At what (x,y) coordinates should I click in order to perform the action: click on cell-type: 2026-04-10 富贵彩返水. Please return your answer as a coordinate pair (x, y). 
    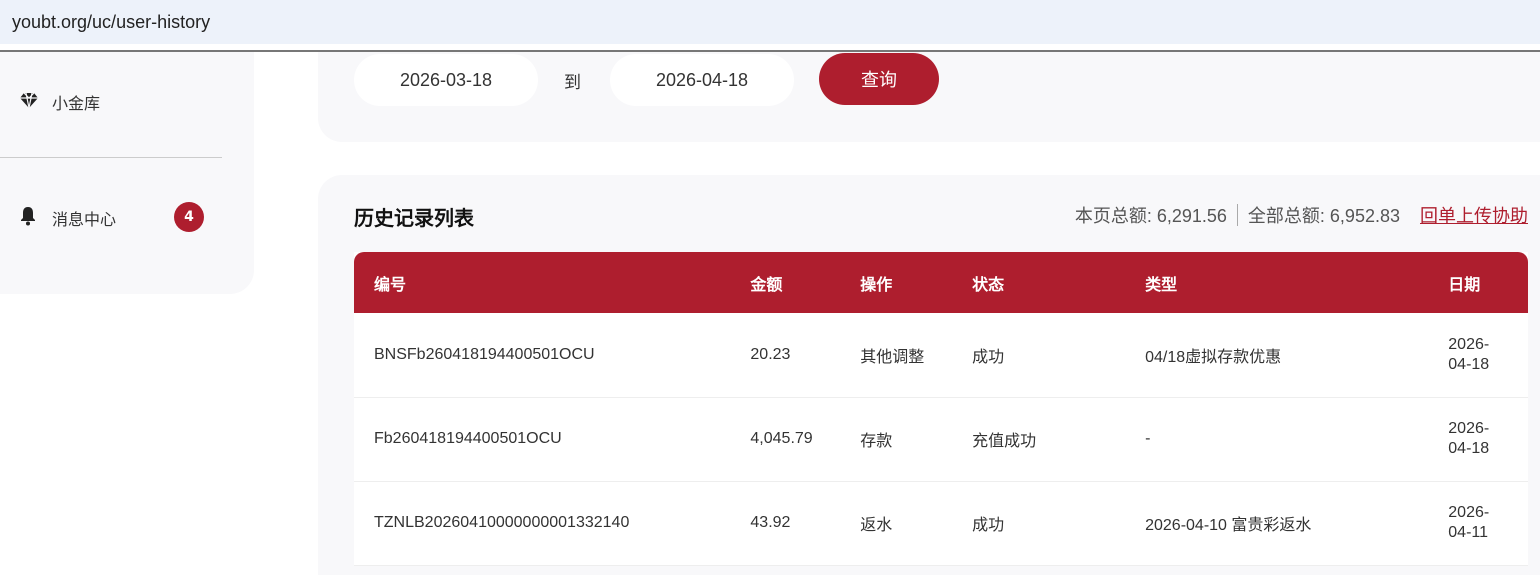
    Looking at the image, I should click on (1277, 523).